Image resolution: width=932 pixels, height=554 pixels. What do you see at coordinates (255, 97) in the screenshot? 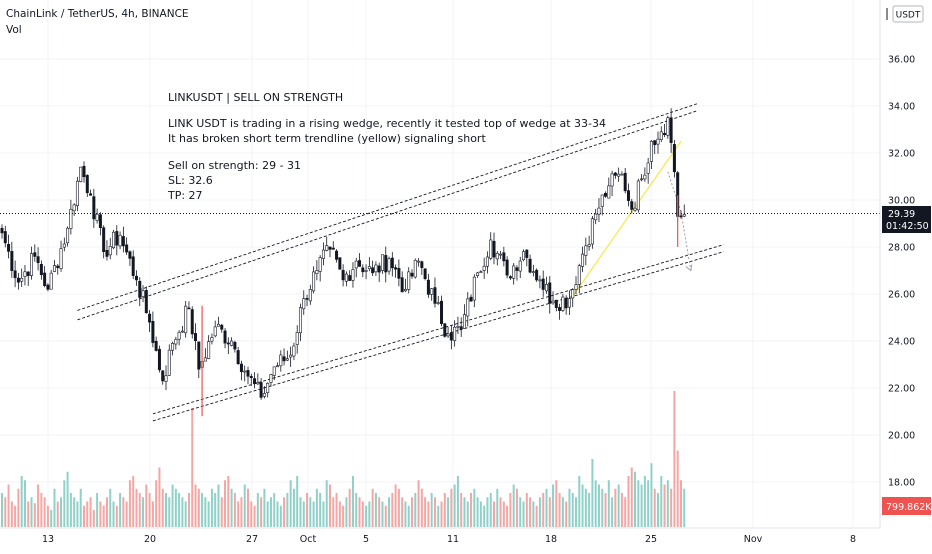
I see `annotation-title: LINKUSDT | SELL ON STRENGTH` at bounding box center [255, 97].